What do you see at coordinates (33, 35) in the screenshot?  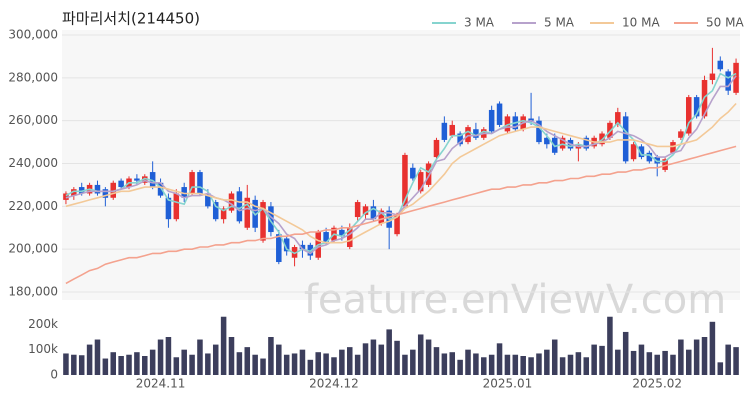 I see `y-tick-label: 300,000` at bounding box center [33, 35].